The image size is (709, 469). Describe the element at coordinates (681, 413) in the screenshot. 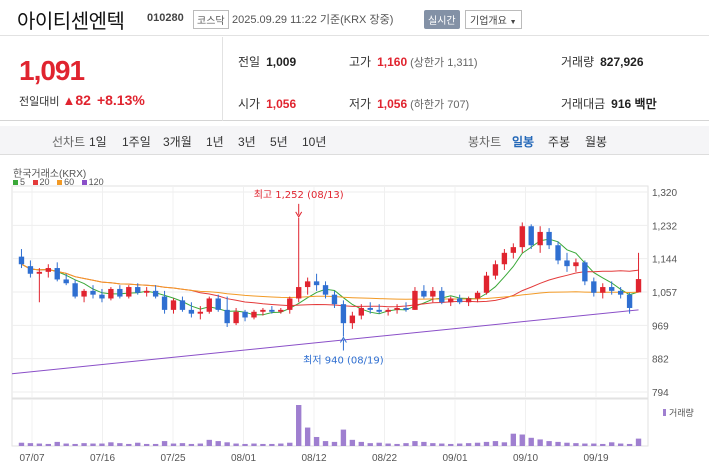

I see `volume-legend-label: 거래량` at that location.